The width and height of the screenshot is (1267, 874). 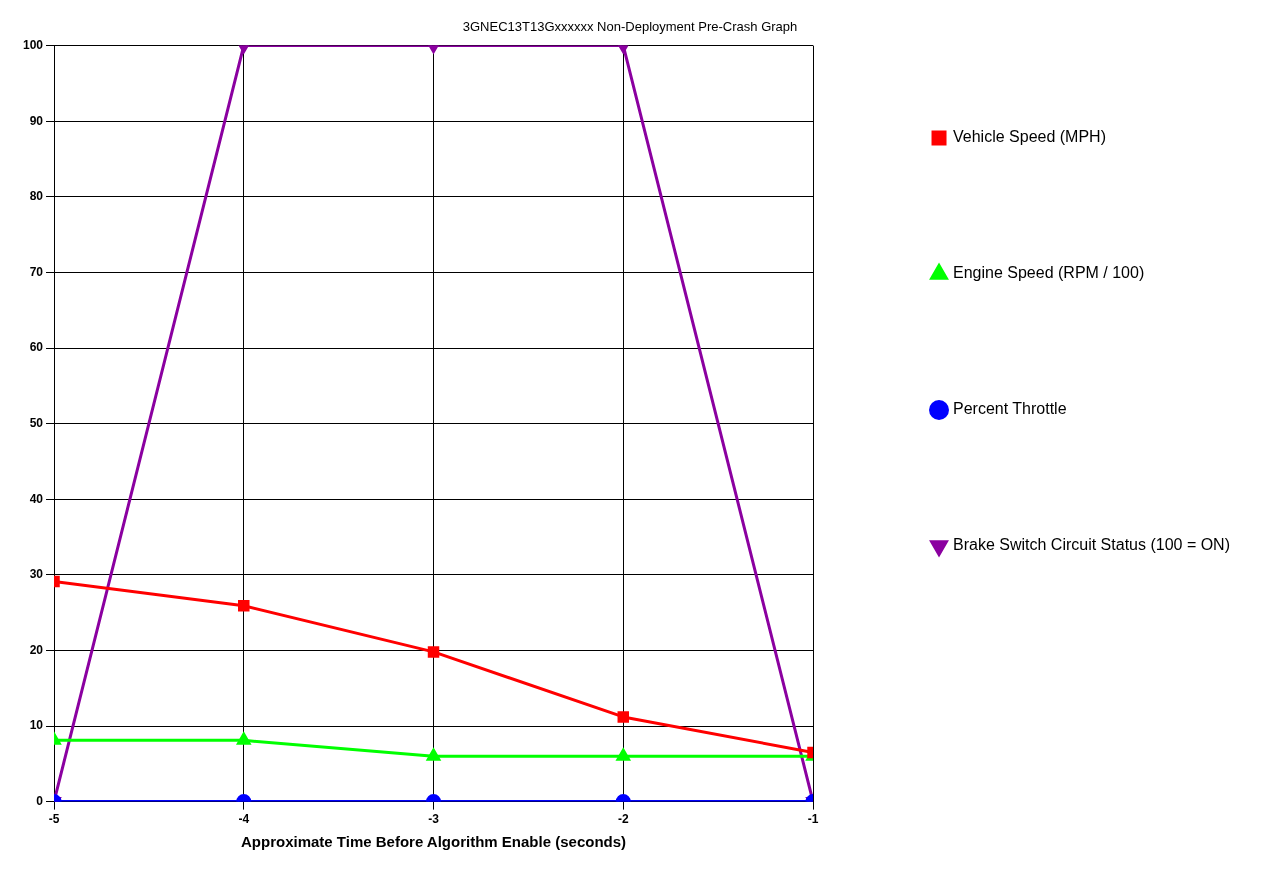 I want to click on y-tick-label: 90, so click(x=36, y=120).